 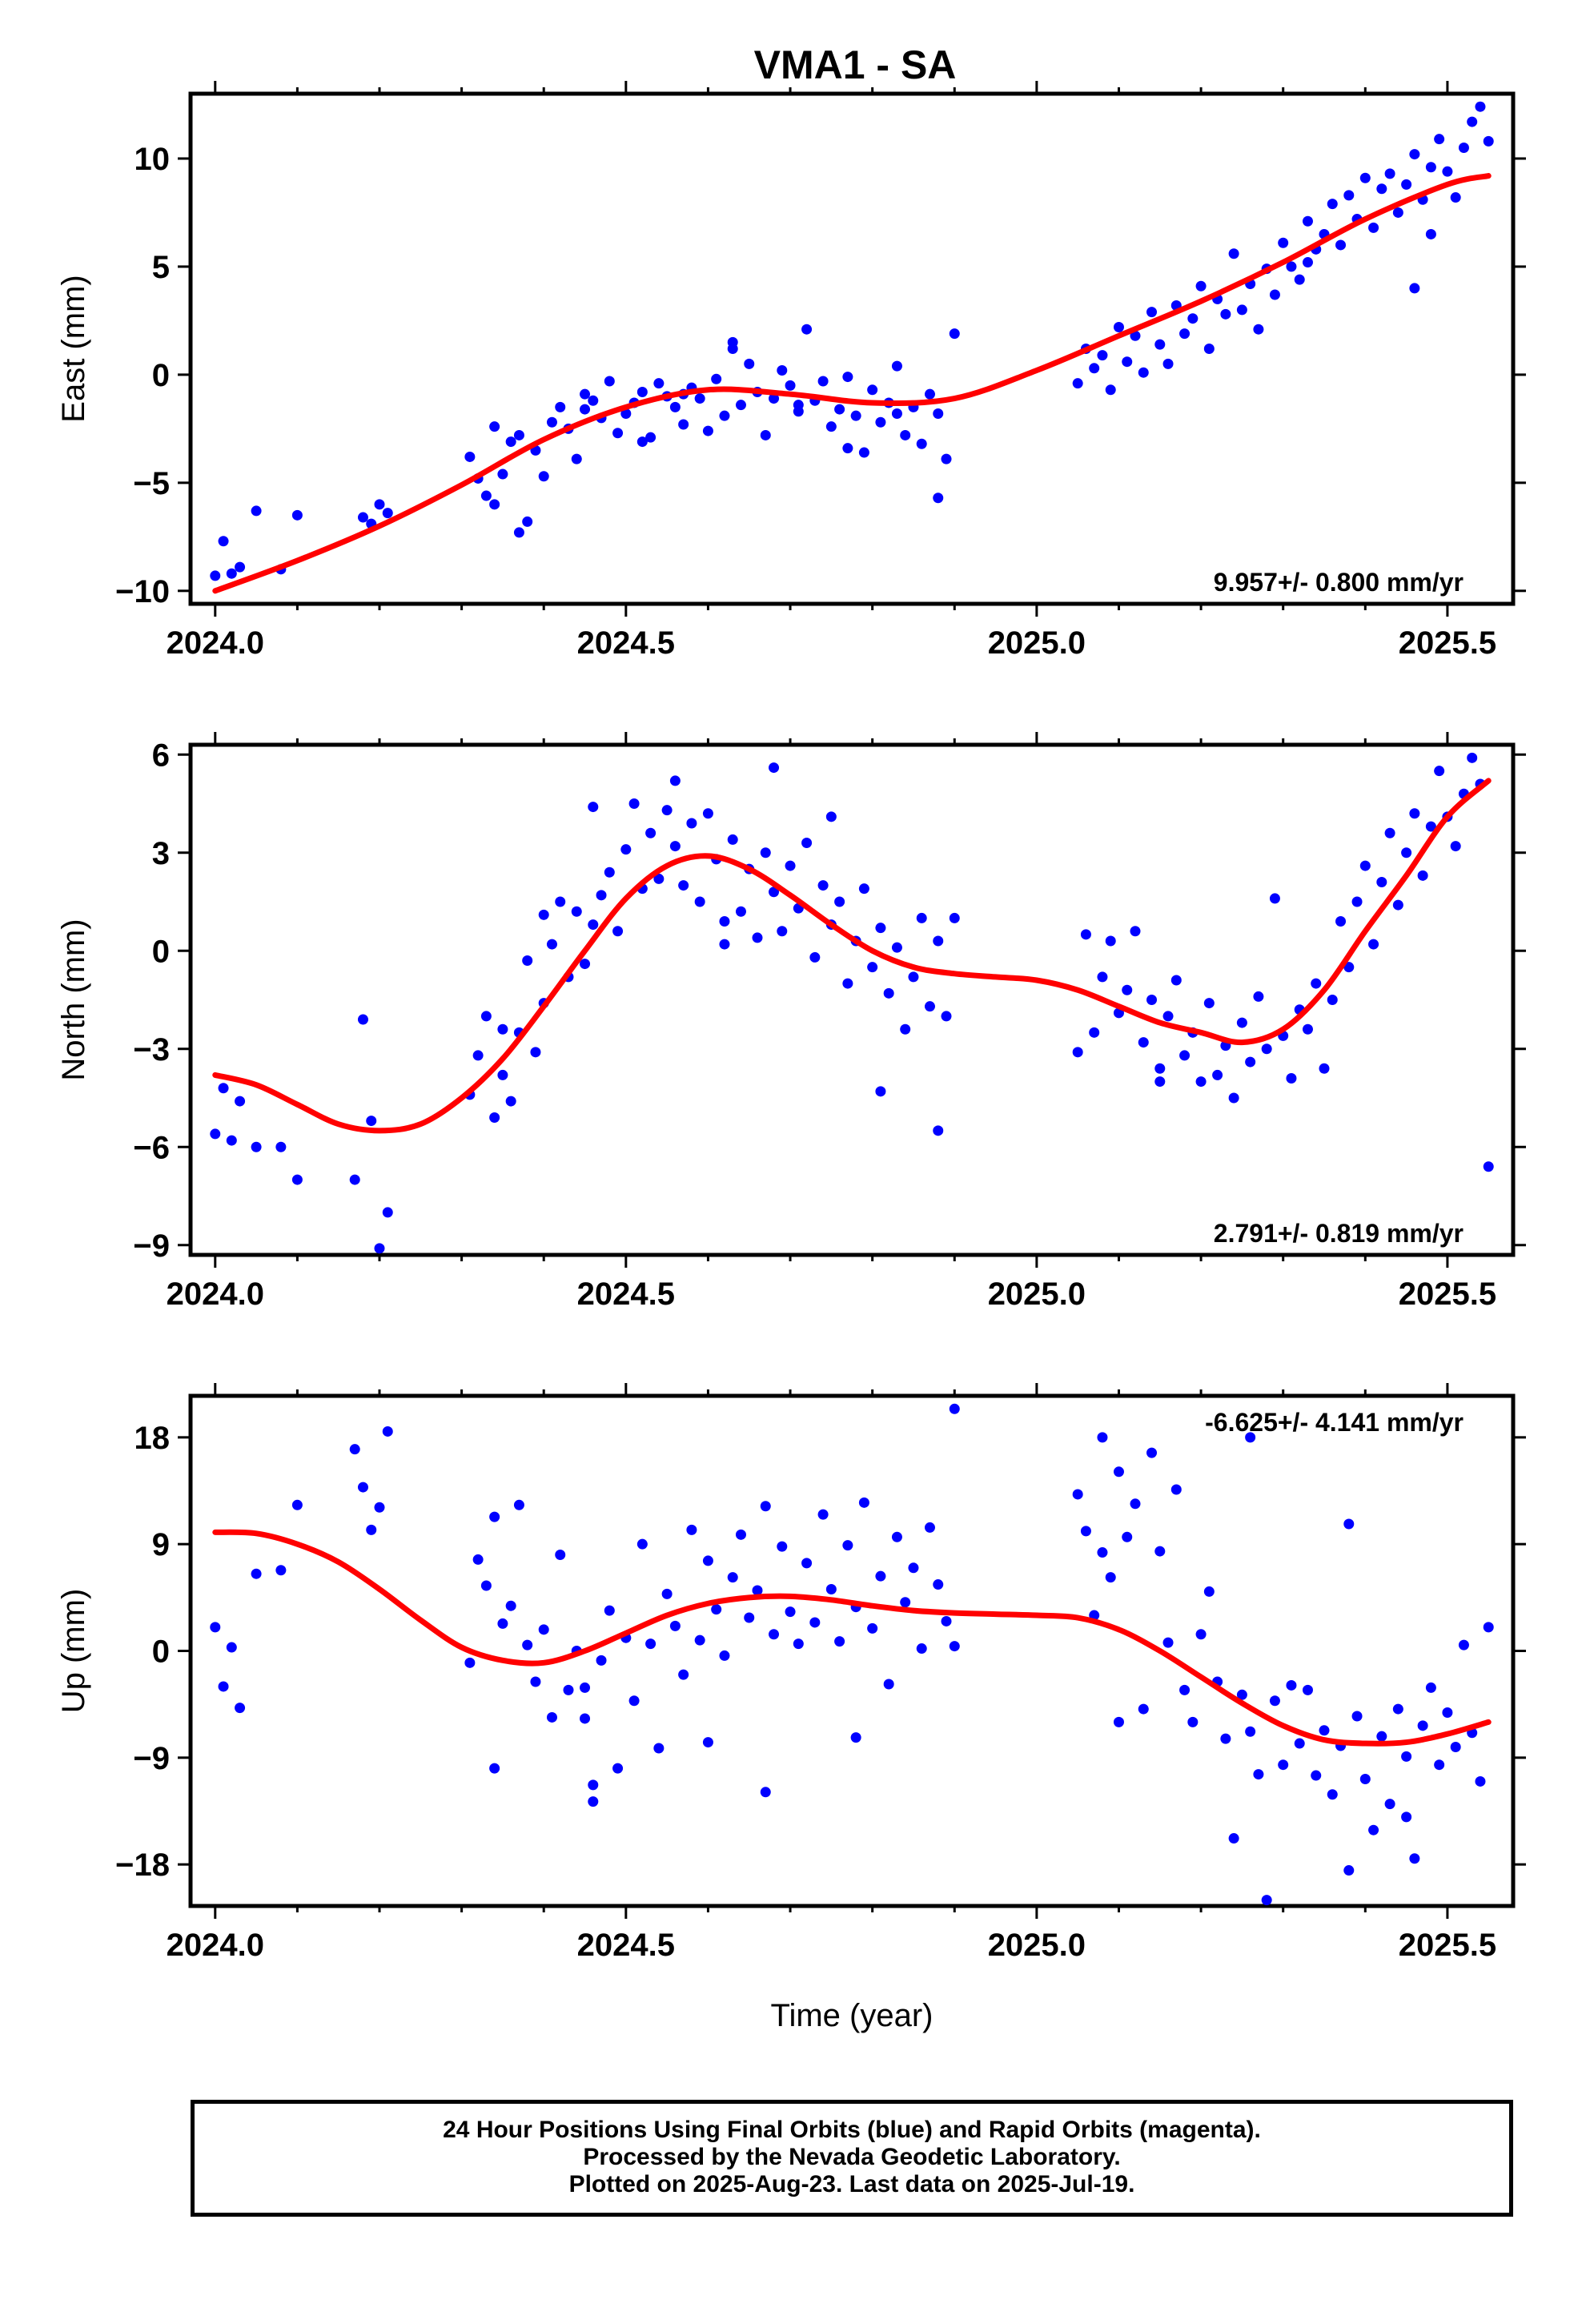 I want to click on east-ylabel: East (mm), so click(x=74, y=348).